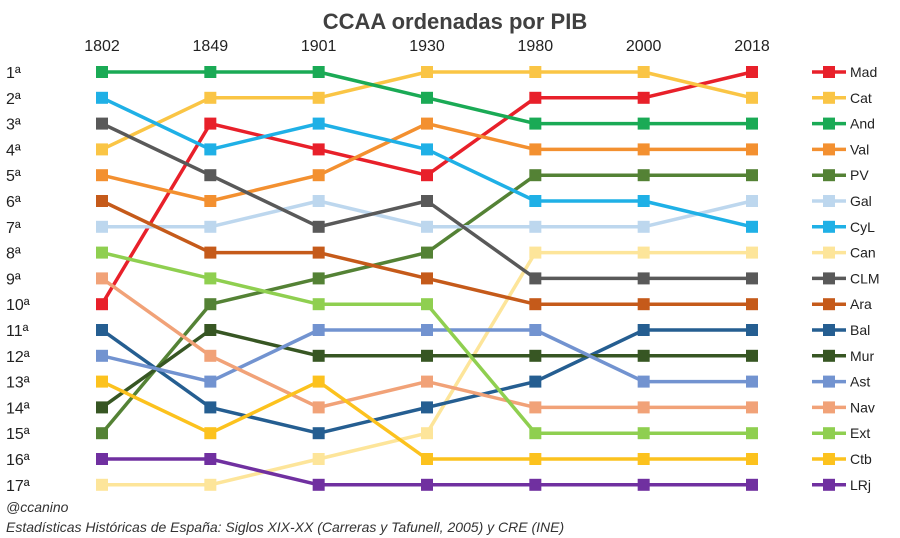 This screenshot has height=538, width=900. I want to click on legend-item-cat: Cat, so click(842, 98).